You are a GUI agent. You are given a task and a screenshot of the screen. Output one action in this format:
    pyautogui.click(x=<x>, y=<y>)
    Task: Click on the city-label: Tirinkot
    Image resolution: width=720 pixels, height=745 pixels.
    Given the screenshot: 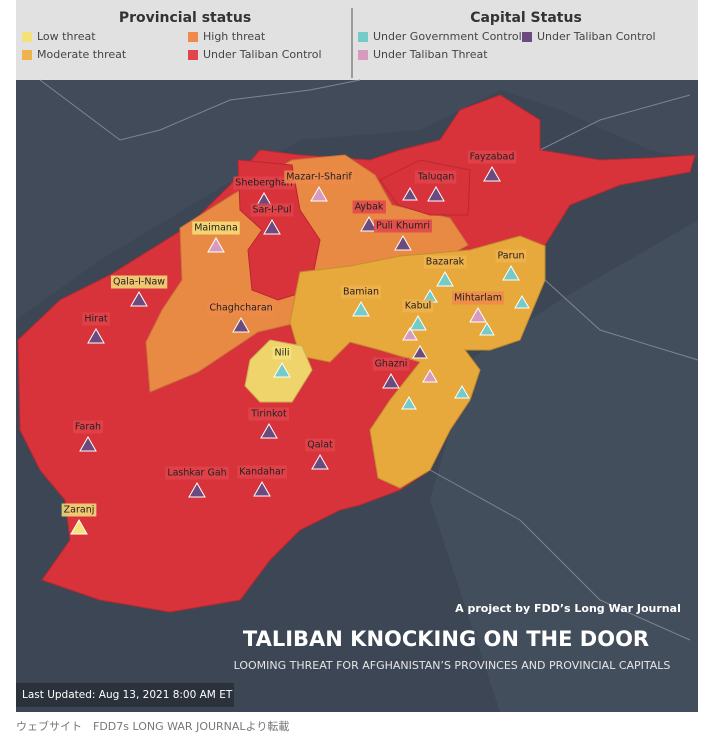 What is the action you would take?
    pyautogui.click(x=268, y=414)
    